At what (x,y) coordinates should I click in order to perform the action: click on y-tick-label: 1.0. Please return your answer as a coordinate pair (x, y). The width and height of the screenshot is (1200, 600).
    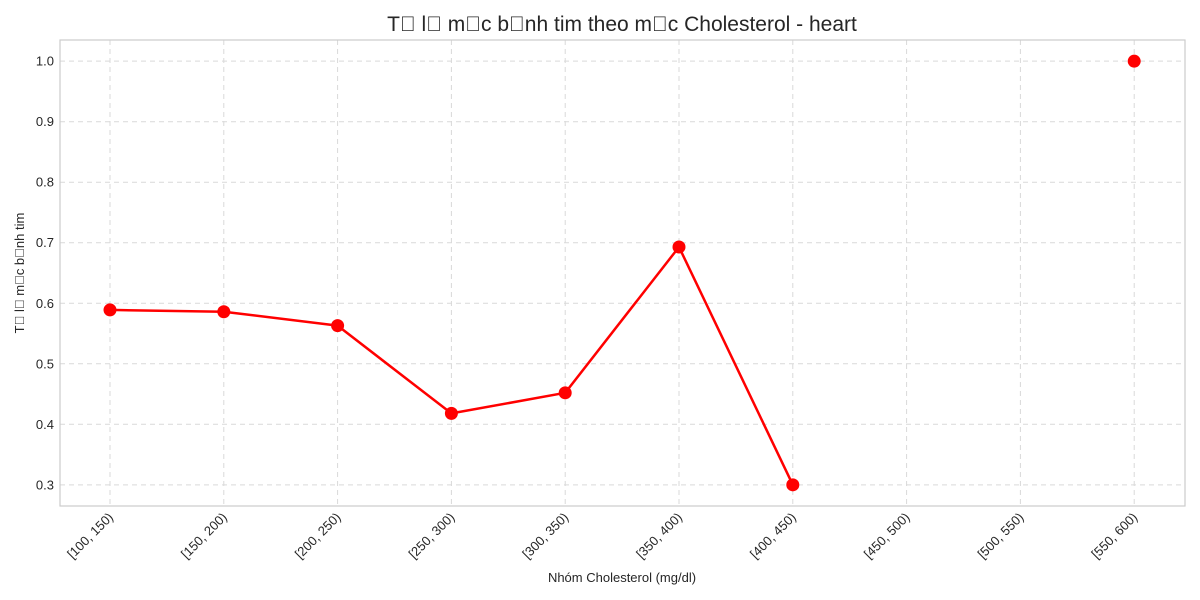
    Looking at the image, I should click on (45, 61).